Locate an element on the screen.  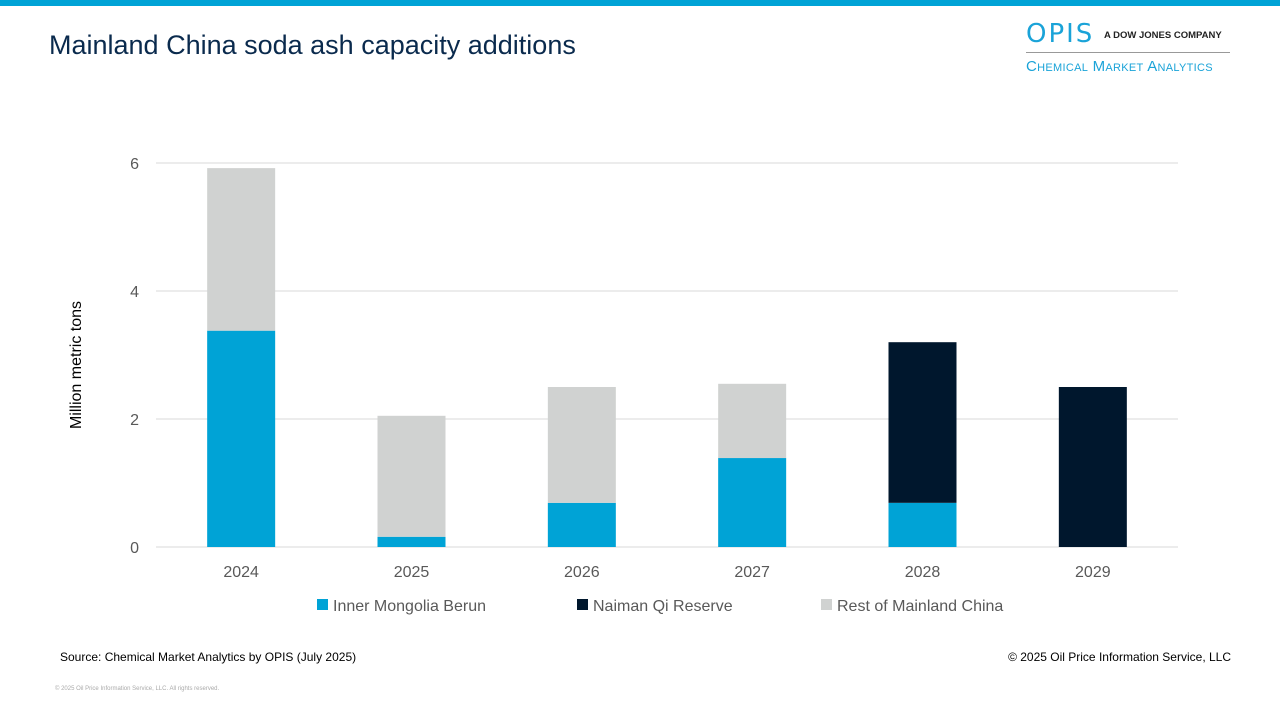
bar-rest-of-mainland-china-2025 is located at coordinates (411, 476).